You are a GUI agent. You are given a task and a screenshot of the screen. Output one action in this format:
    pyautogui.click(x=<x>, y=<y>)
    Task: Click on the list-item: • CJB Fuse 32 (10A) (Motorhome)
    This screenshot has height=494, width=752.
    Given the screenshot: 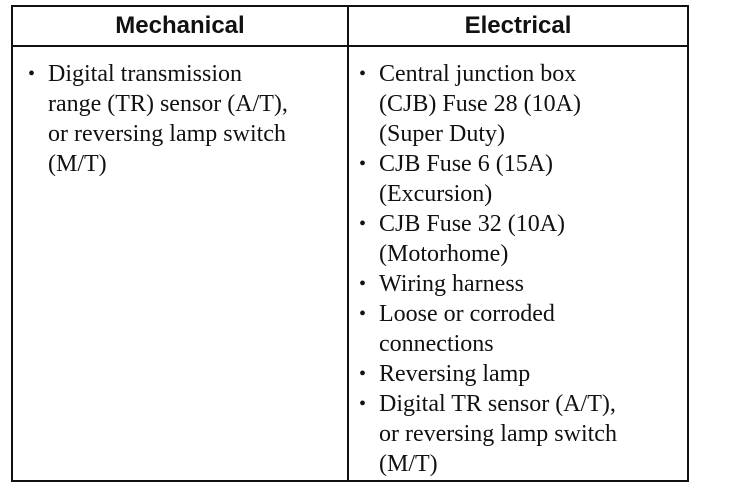 What is the action you would take?
    pyautogui.click(x=517, y=239)
    